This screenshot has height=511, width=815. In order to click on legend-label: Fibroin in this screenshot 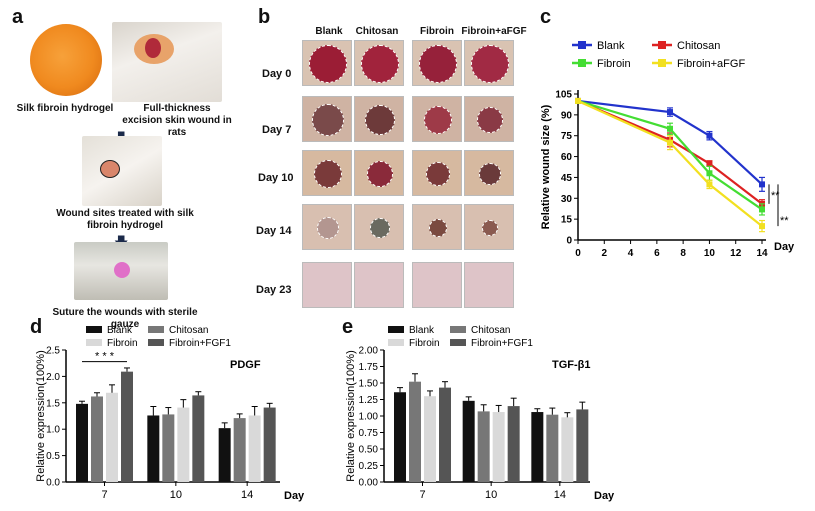, I will do `click(424, 343)`.